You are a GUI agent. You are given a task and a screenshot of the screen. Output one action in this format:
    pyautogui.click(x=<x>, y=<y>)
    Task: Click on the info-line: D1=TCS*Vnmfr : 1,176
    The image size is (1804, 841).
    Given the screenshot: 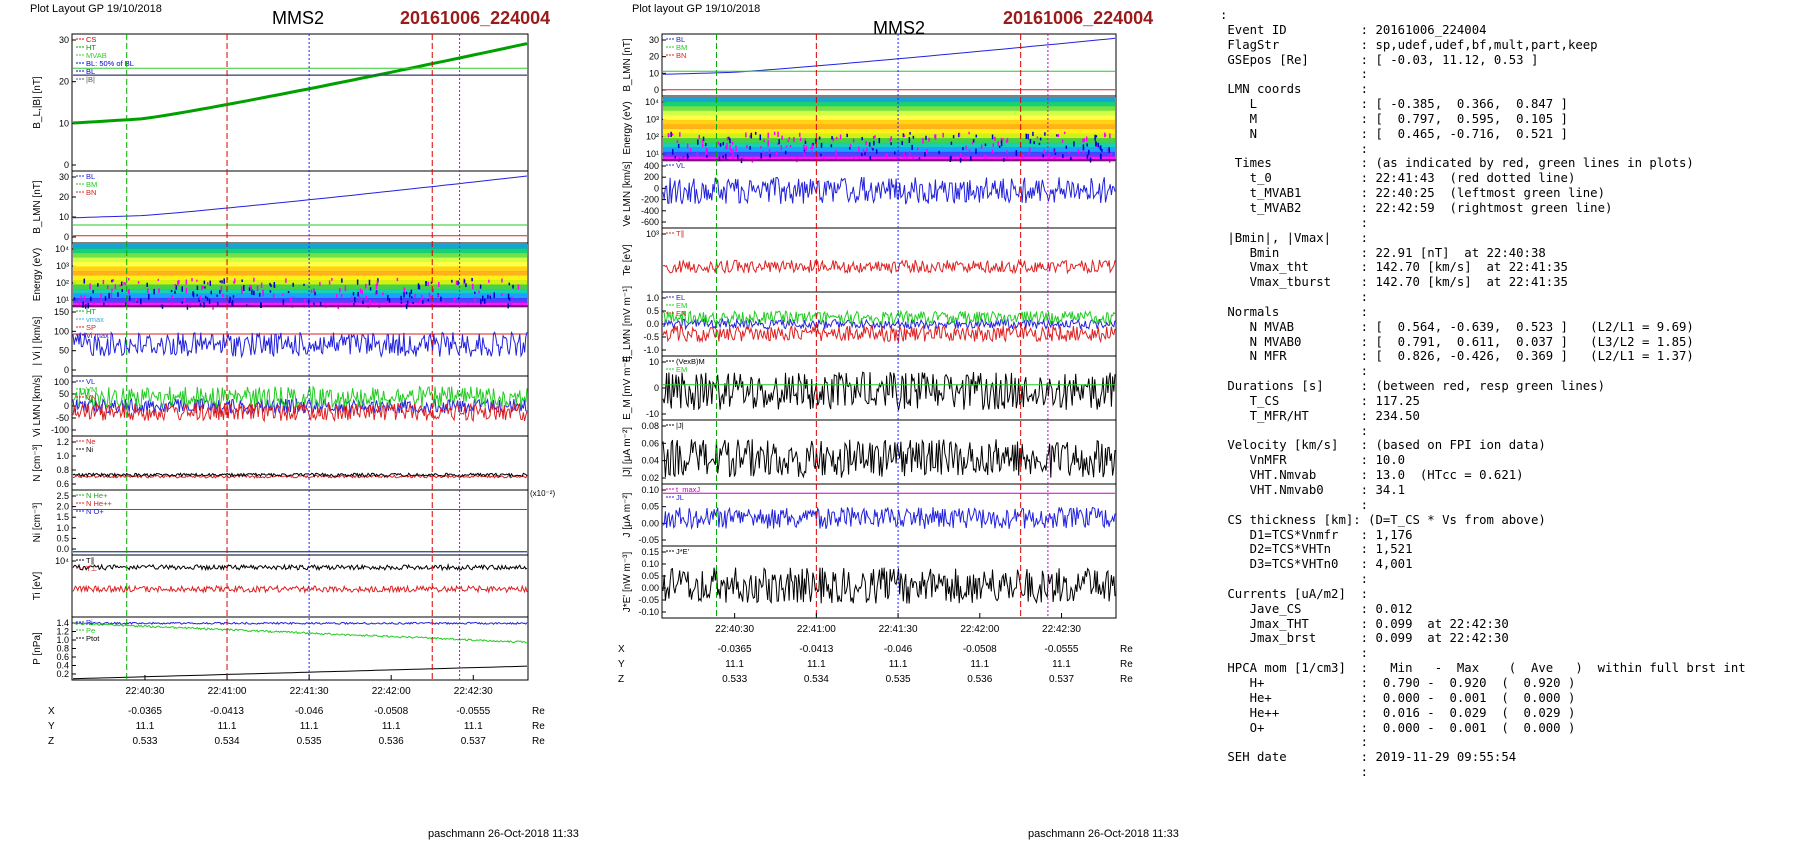 What is the action you would take?
    pyautogui.click(x=1316, y=534)
    